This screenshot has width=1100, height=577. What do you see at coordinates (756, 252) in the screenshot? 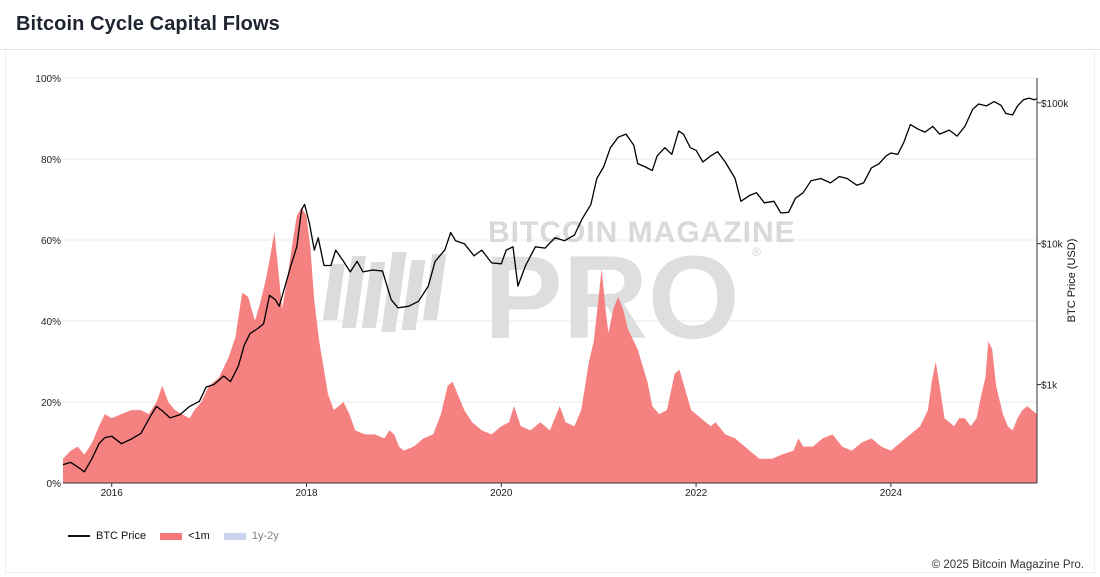
I see `watermark-registered-mark: ®` at bounding box center [756, 252].